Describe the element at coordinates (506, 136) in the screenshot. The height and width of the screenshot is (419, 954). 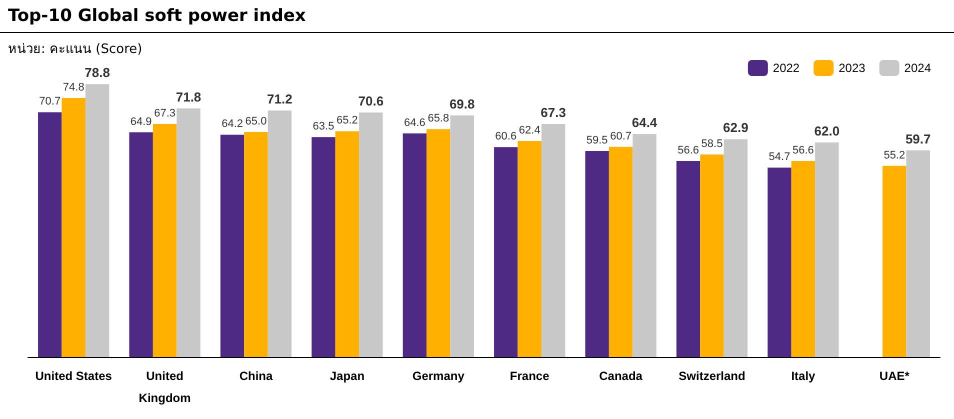
I see `data-label: 60.6` at that location.